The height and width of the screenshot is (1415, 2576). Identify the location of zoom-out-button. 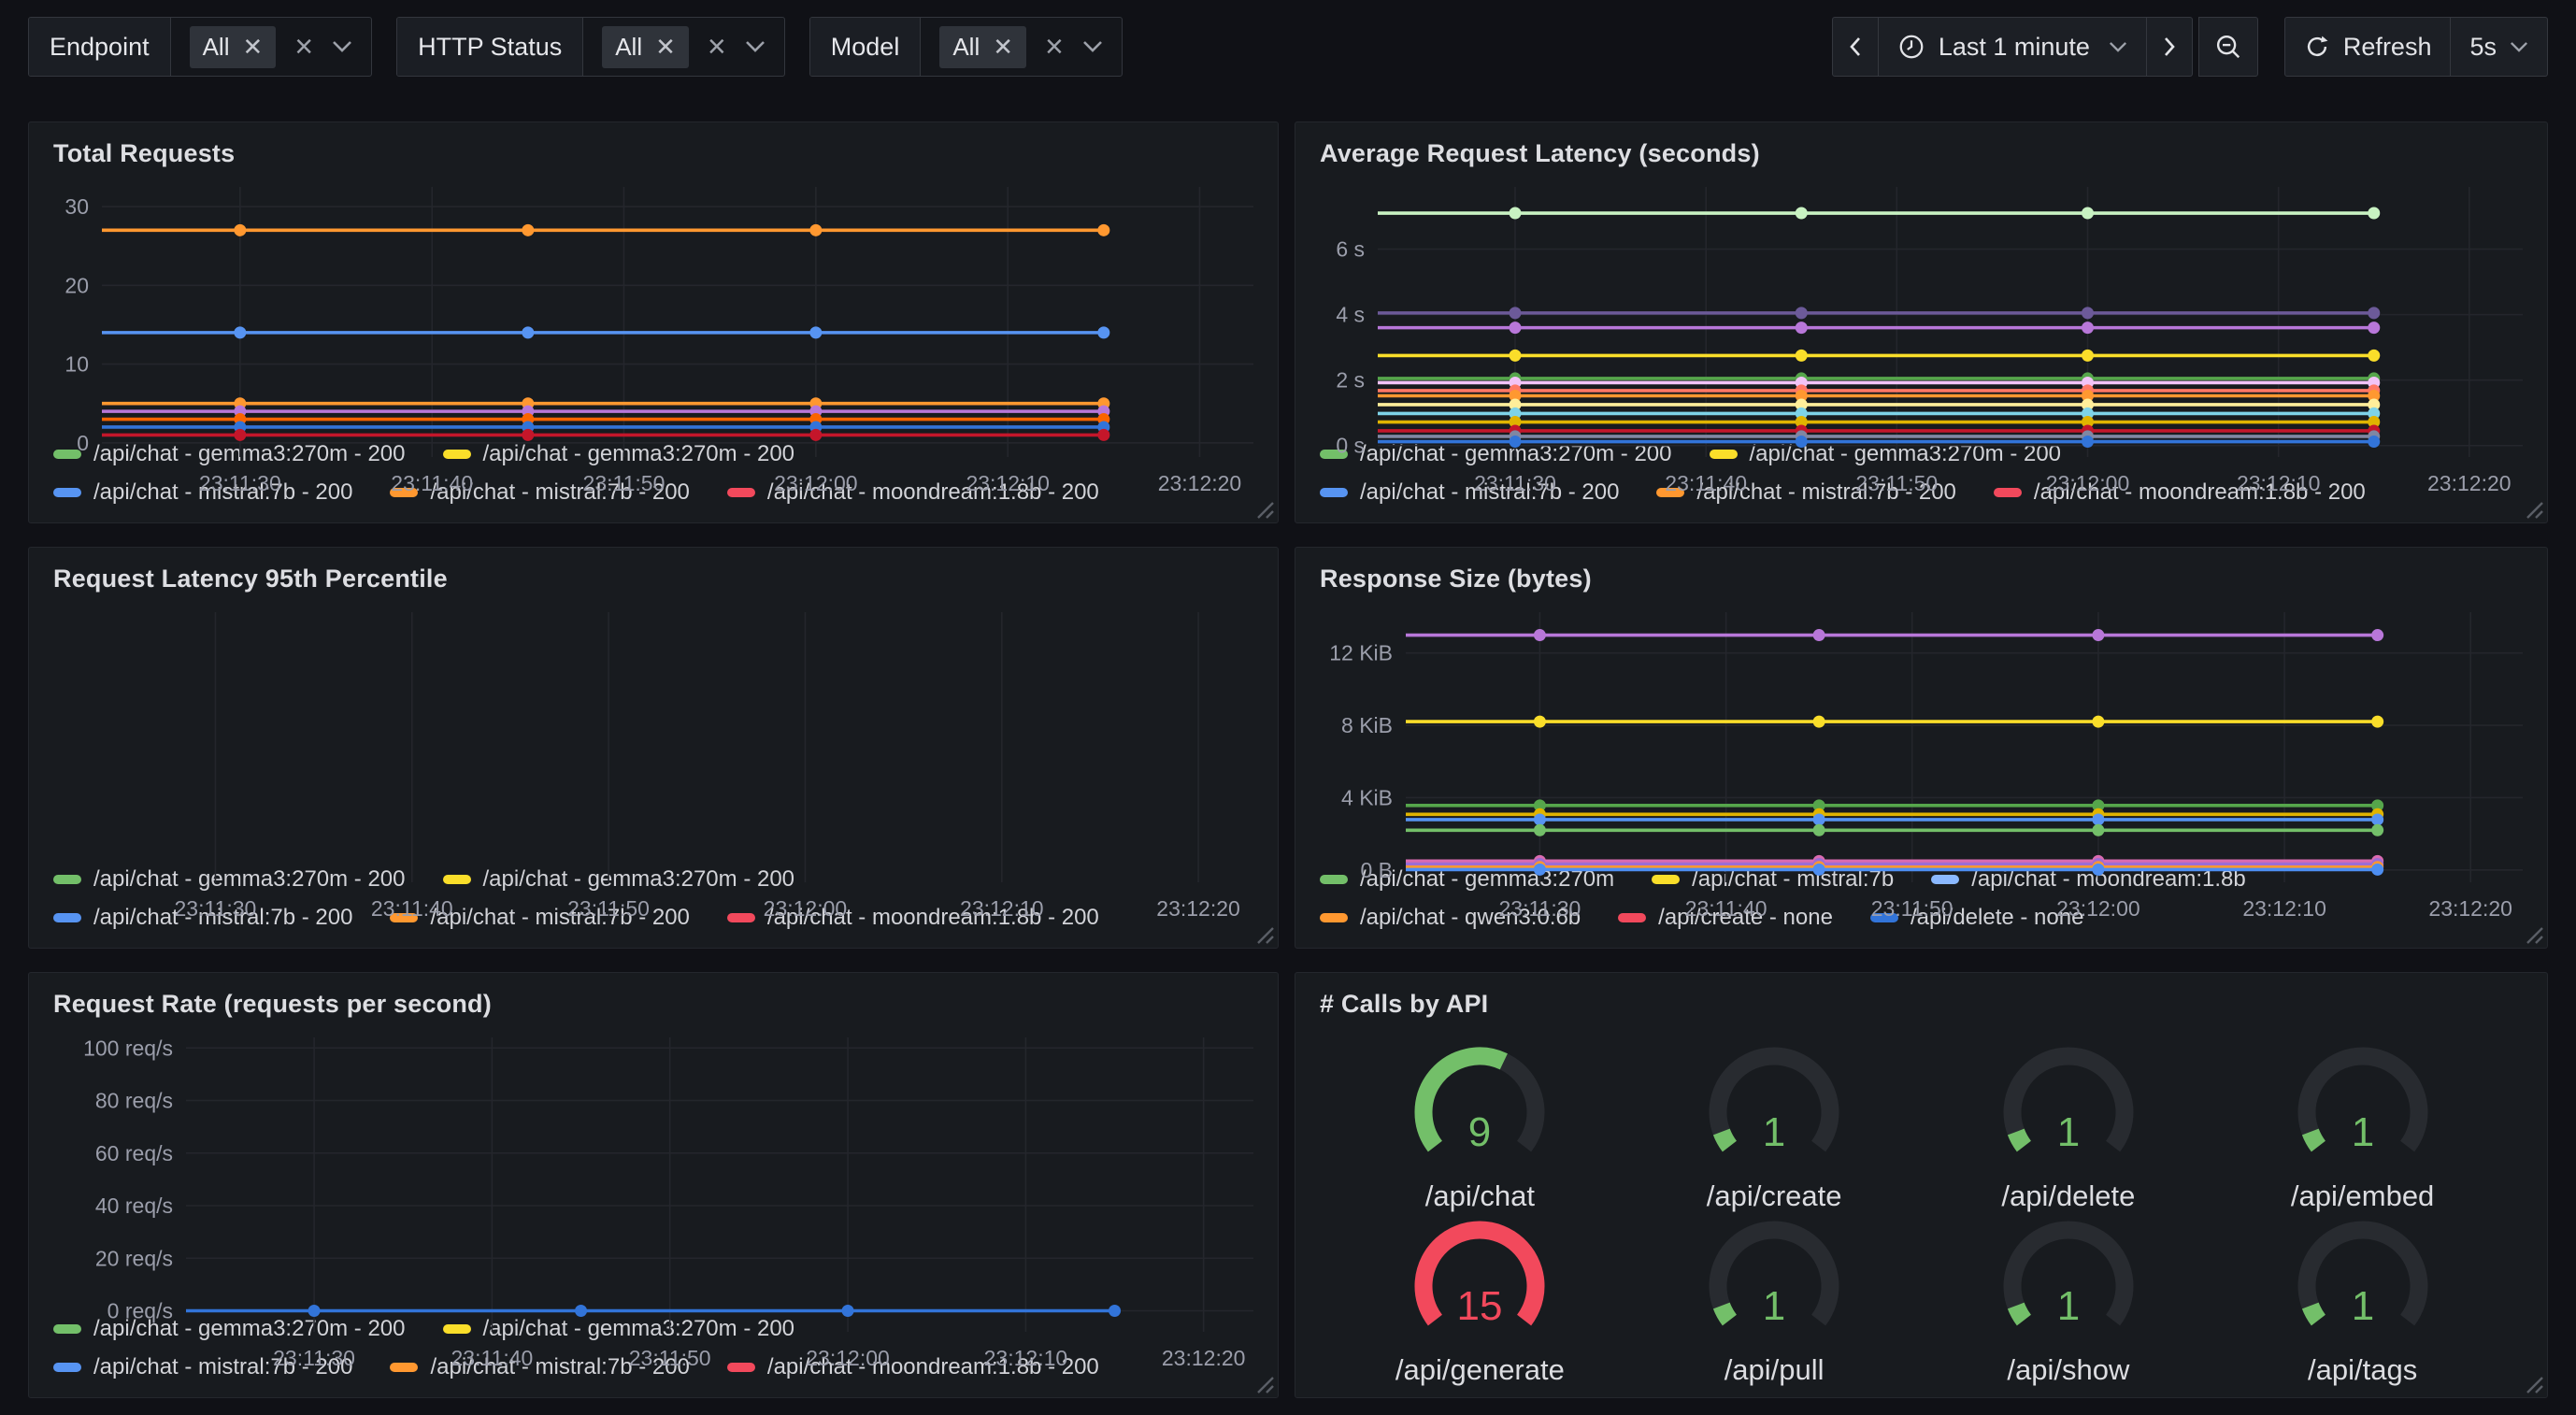
(2227, 47).